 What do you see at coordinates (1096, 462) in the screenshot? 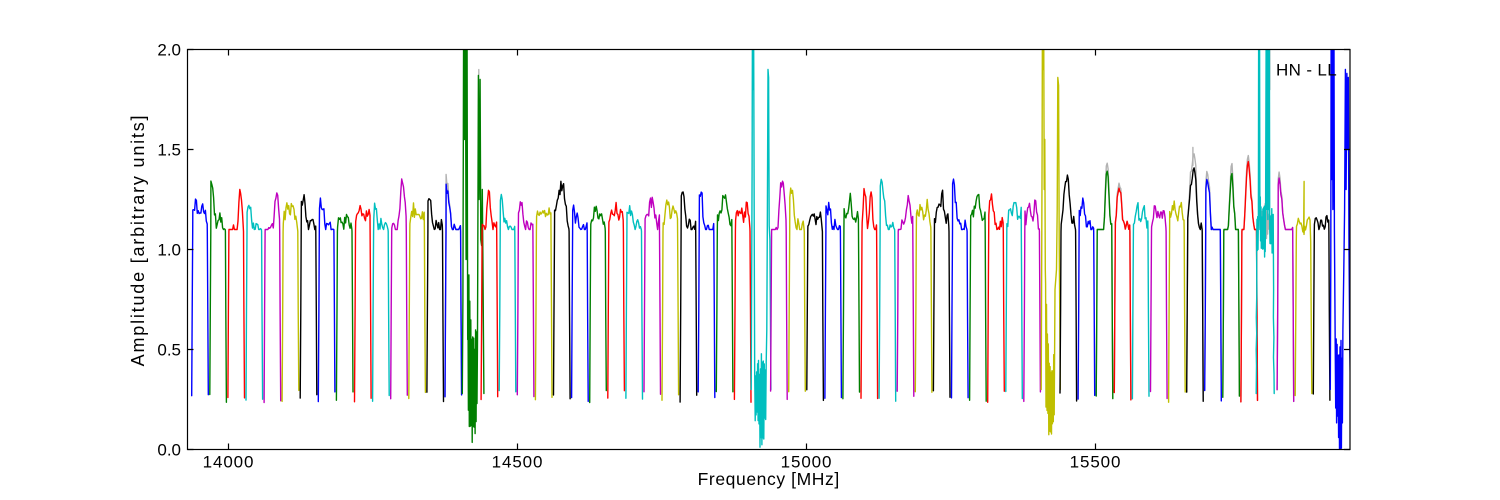
I see `svg-text: 15500` at bounding box center [1096, 462].